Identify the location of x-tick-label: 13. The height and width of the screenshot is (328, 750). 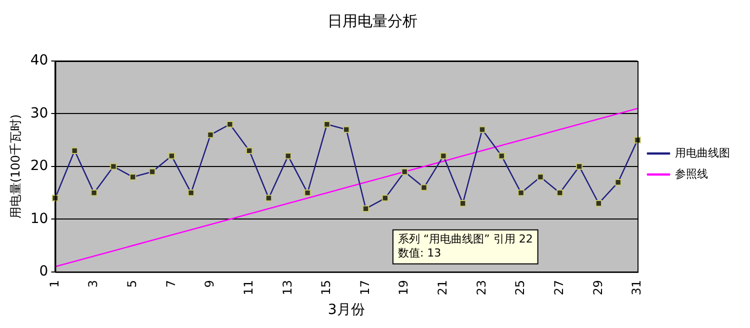
(287, 288).